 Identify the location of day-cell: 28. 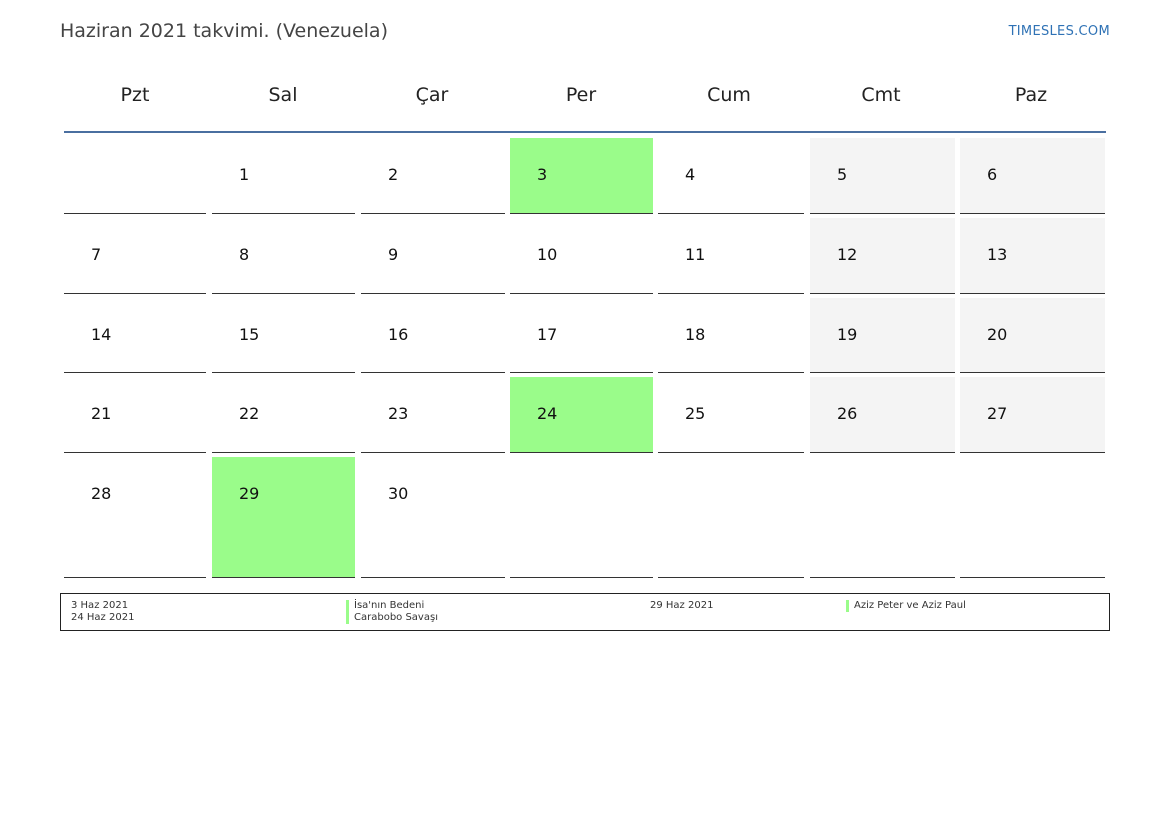
(135, 517).